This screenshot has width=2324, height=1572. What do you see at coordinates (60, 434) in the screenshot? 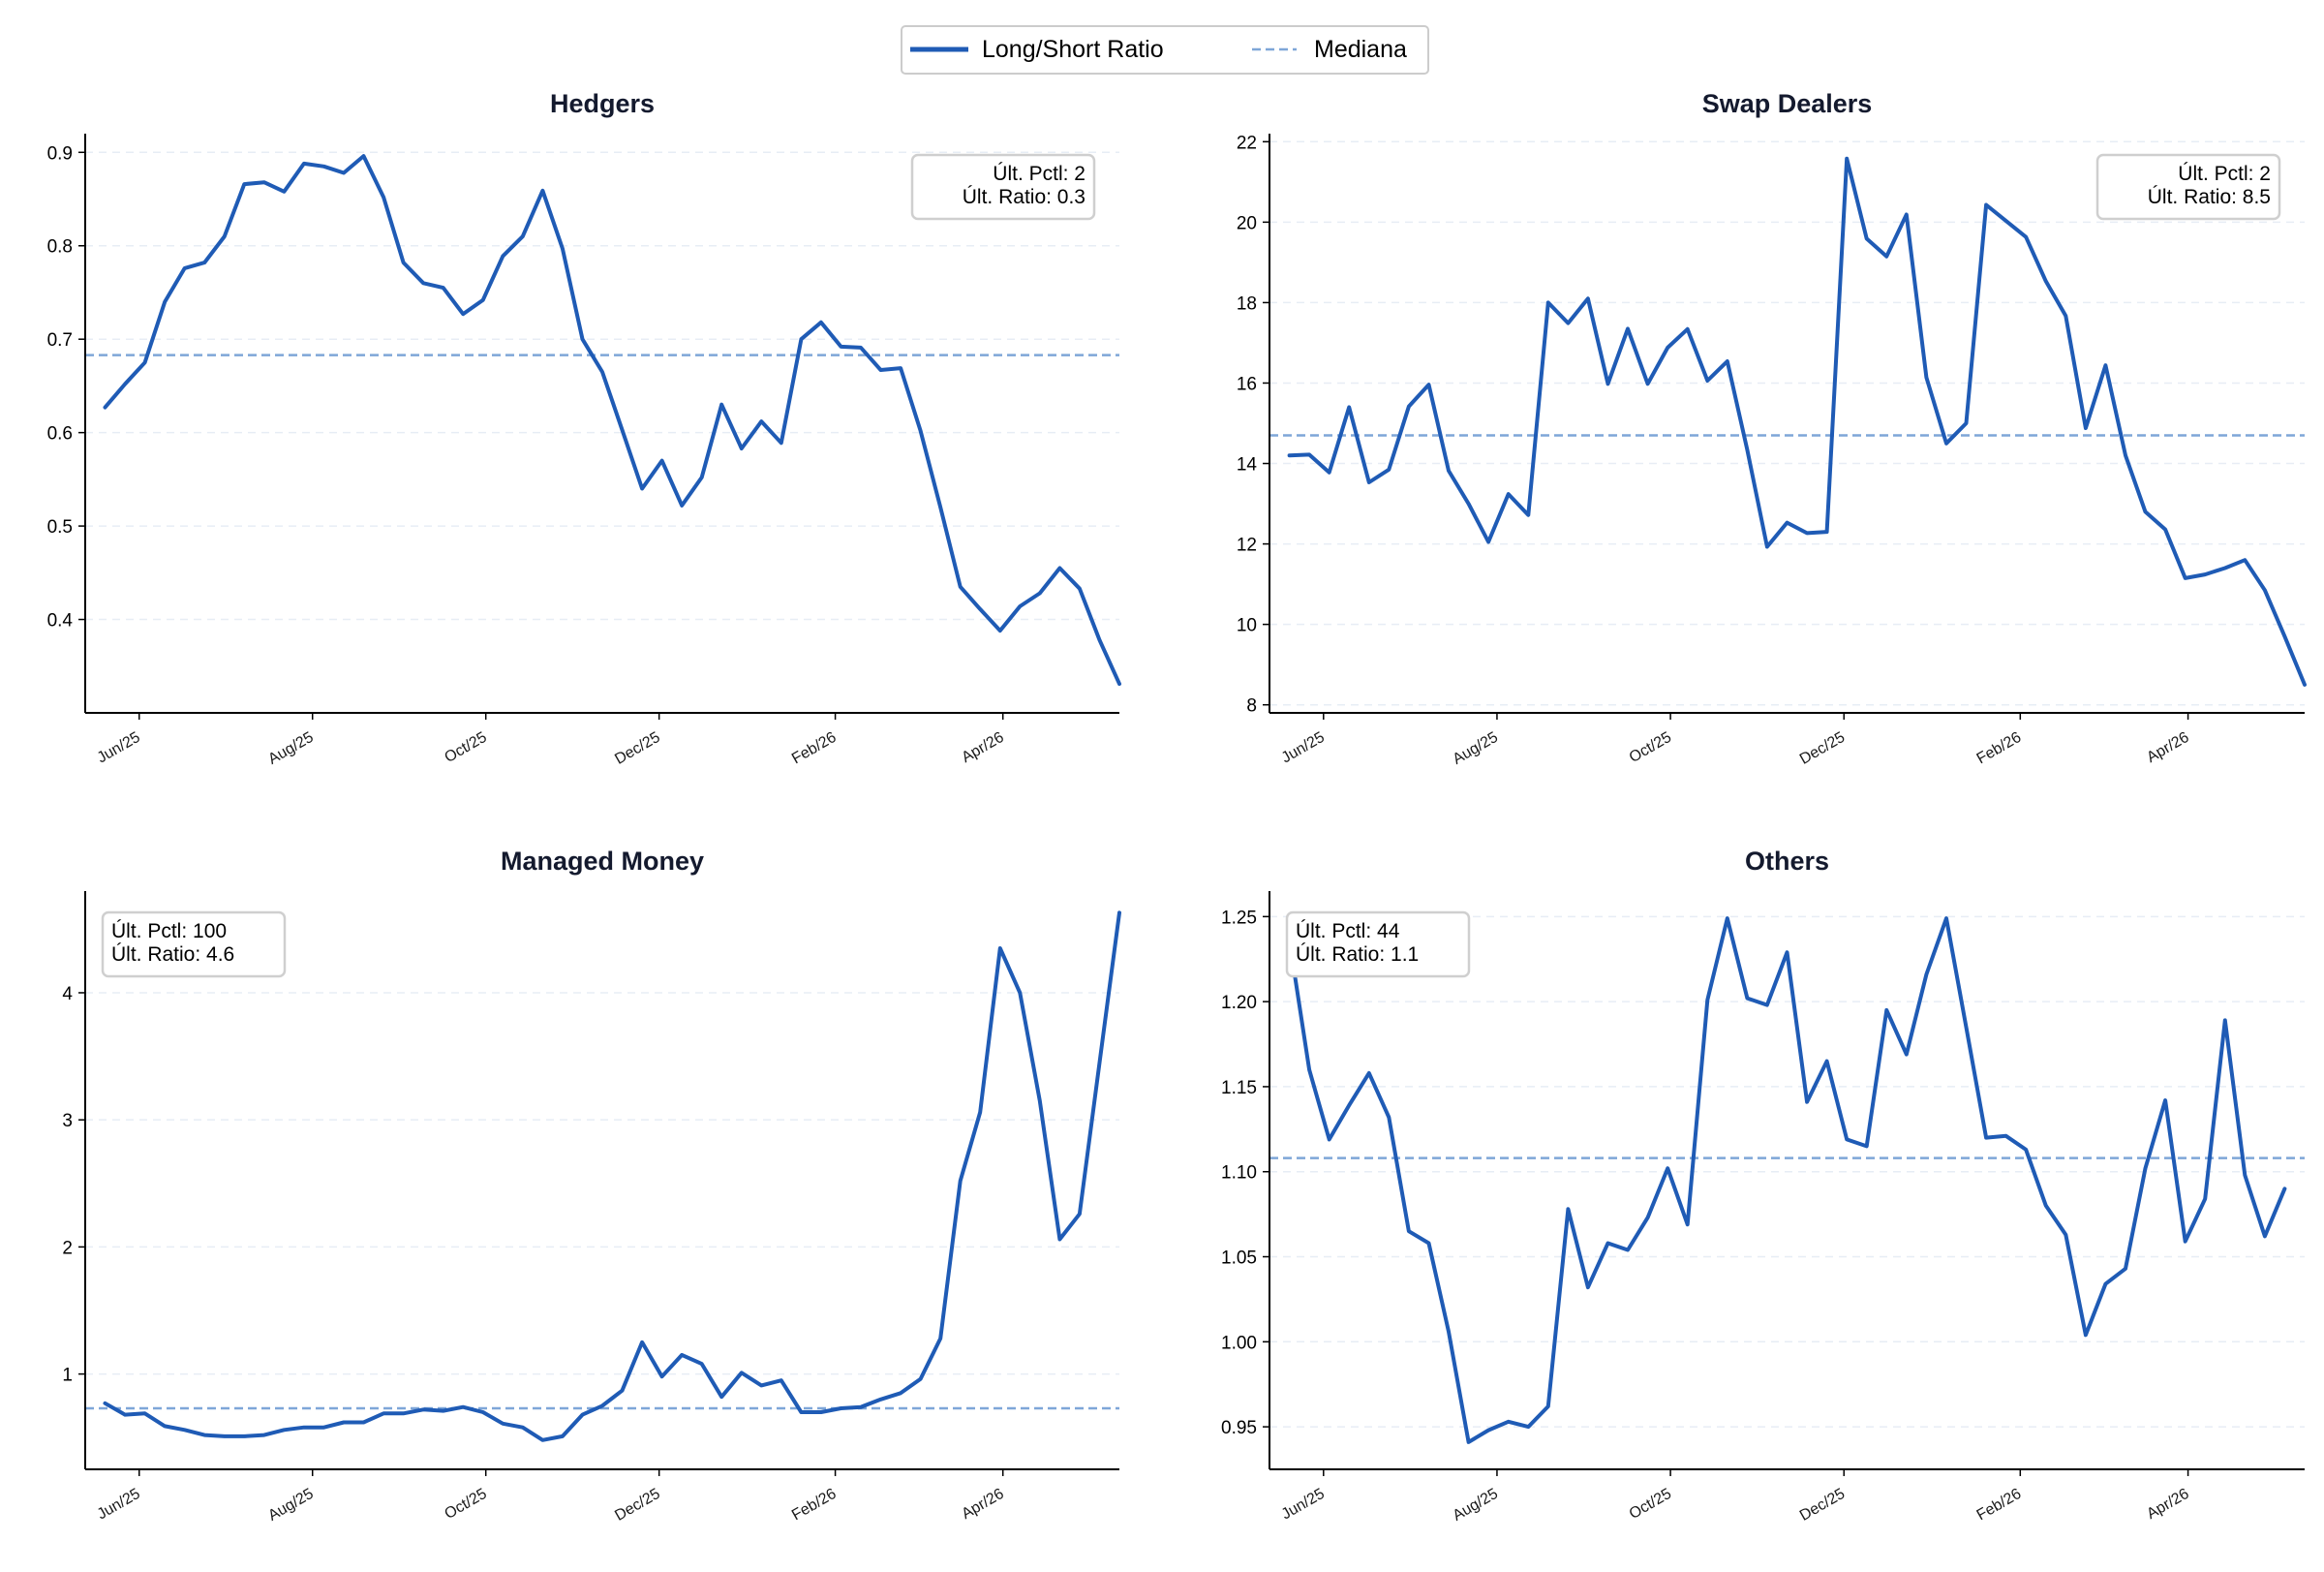
I see `y-tick-label: 0.6` at bounding box center [60, 434].